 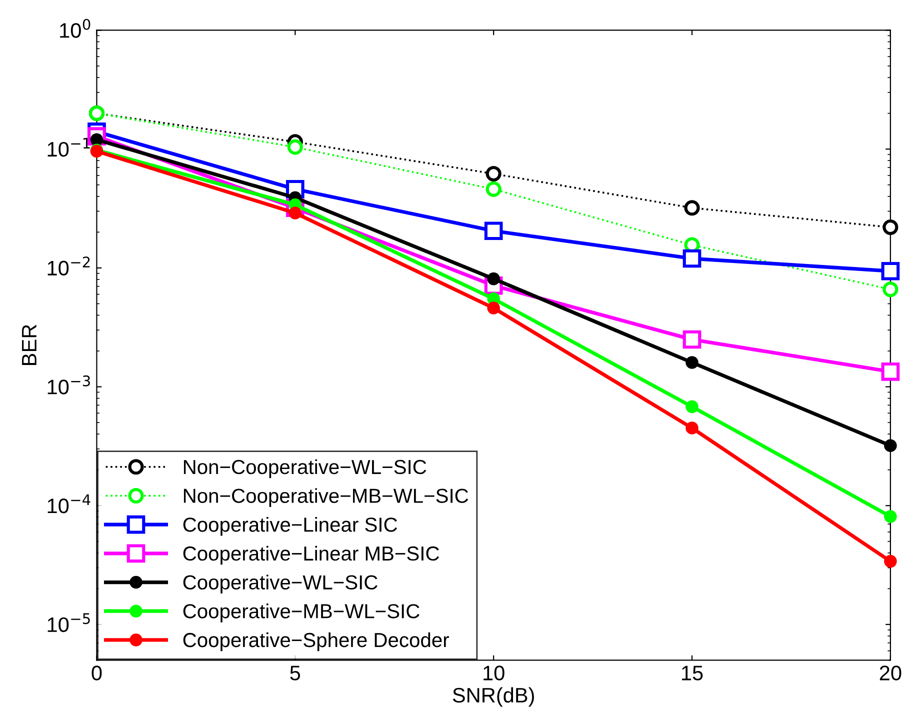 What do you see at coordinates (891, 673) in the screenshot?
I see `x-tick-label: 20` at bounding box center [891, 673].